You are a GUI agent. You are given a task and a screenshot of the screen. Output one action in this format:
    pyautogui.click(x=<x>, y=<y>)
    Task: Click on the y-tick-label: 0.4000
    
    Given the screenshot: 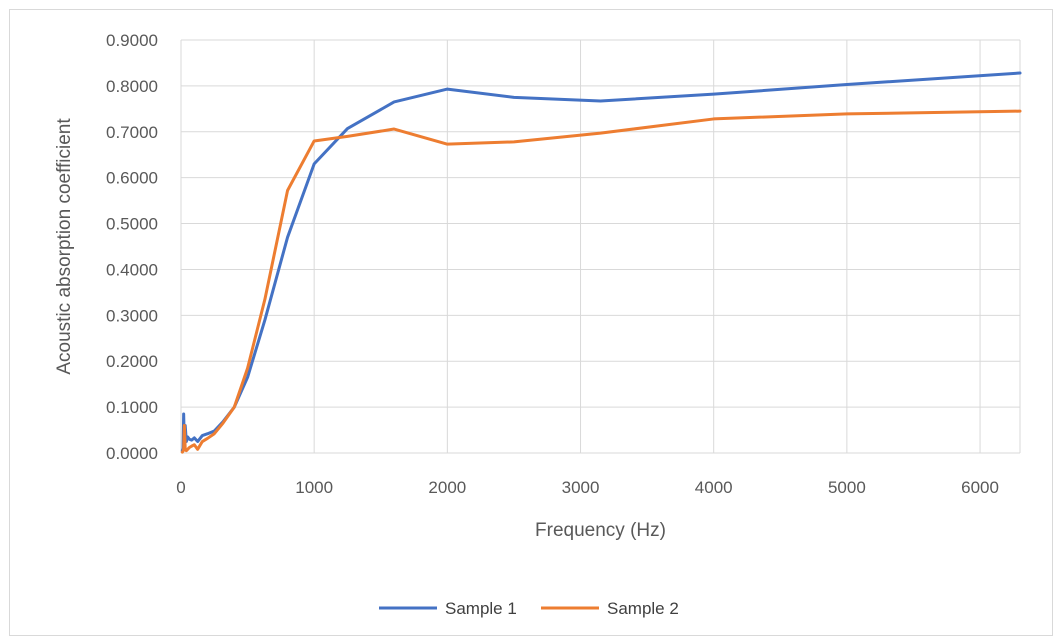 What is the action you would take?
    pyautogui.click(x=132, y=269)
    